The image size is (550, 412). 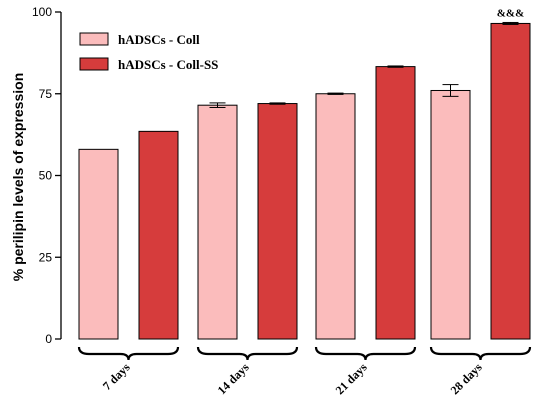 I want to click on y-axis: 0 25 50 75 100, so click(x=47, y=175).